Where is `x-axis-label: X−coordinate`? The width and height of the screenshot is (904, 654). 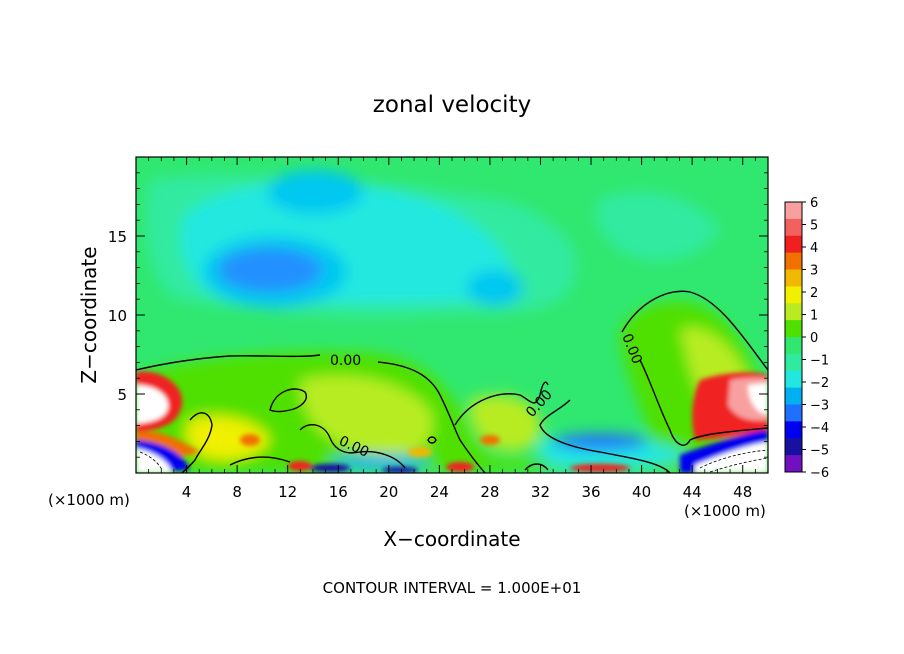 x-axis-label: X−coordinate is located at coordinates (451, 539).